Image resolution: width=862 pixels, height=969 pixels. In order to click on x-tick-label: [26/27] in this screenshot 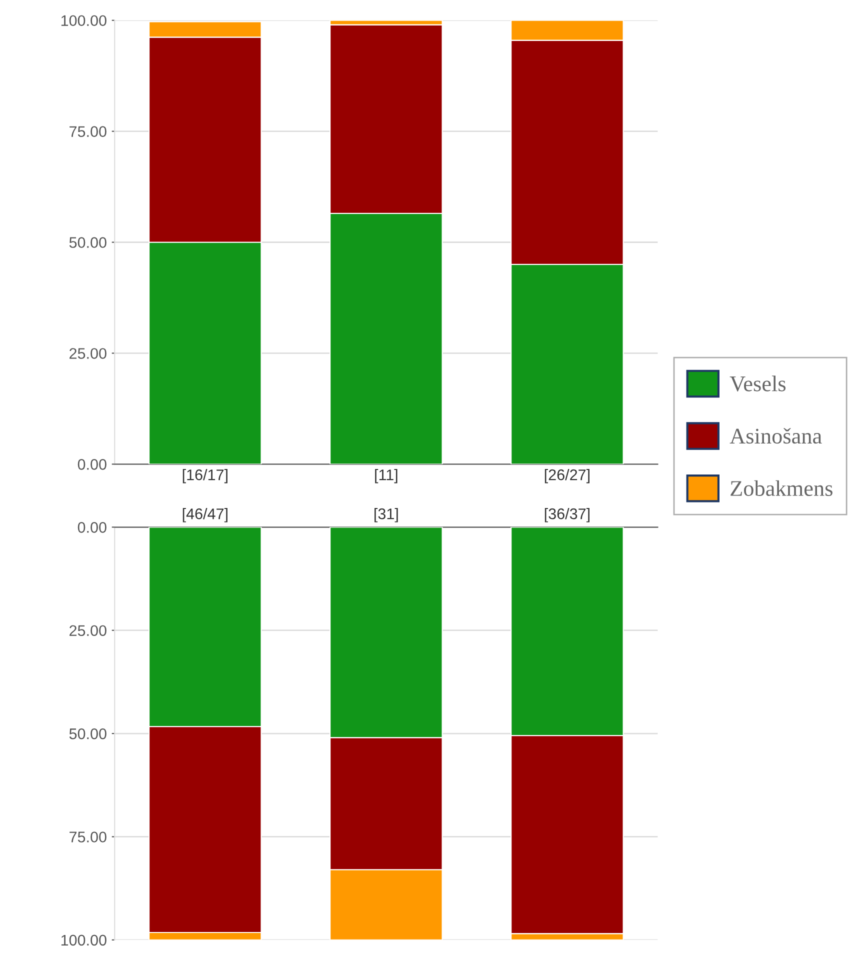, I will do `click(567, 476)`.